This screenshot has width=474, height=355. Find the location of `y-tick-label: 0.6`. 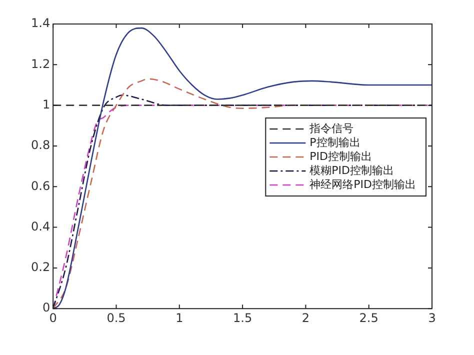

y-tick-label: 0.6 is located at coordinates (40, 185).